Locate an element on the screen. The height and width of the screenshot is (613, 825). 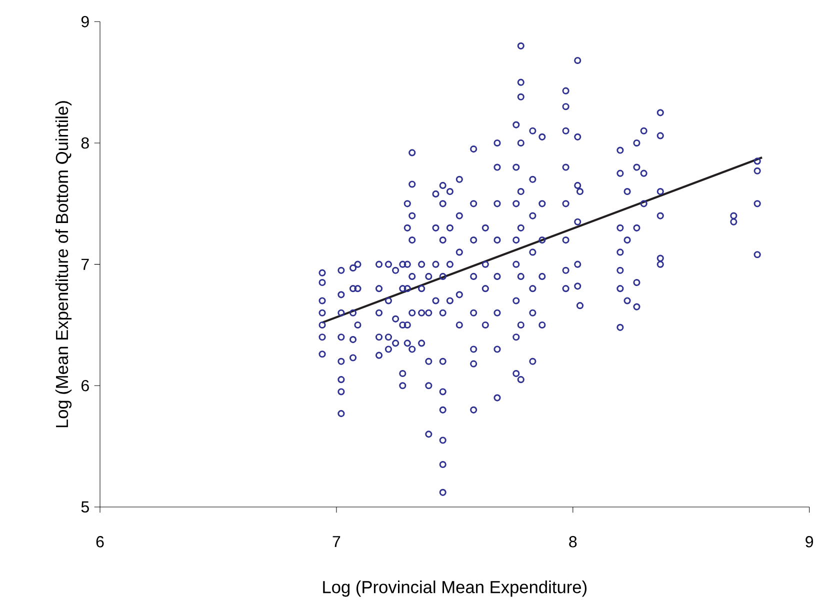
y-tick-label: 5 is located at coordinates (85, 507).